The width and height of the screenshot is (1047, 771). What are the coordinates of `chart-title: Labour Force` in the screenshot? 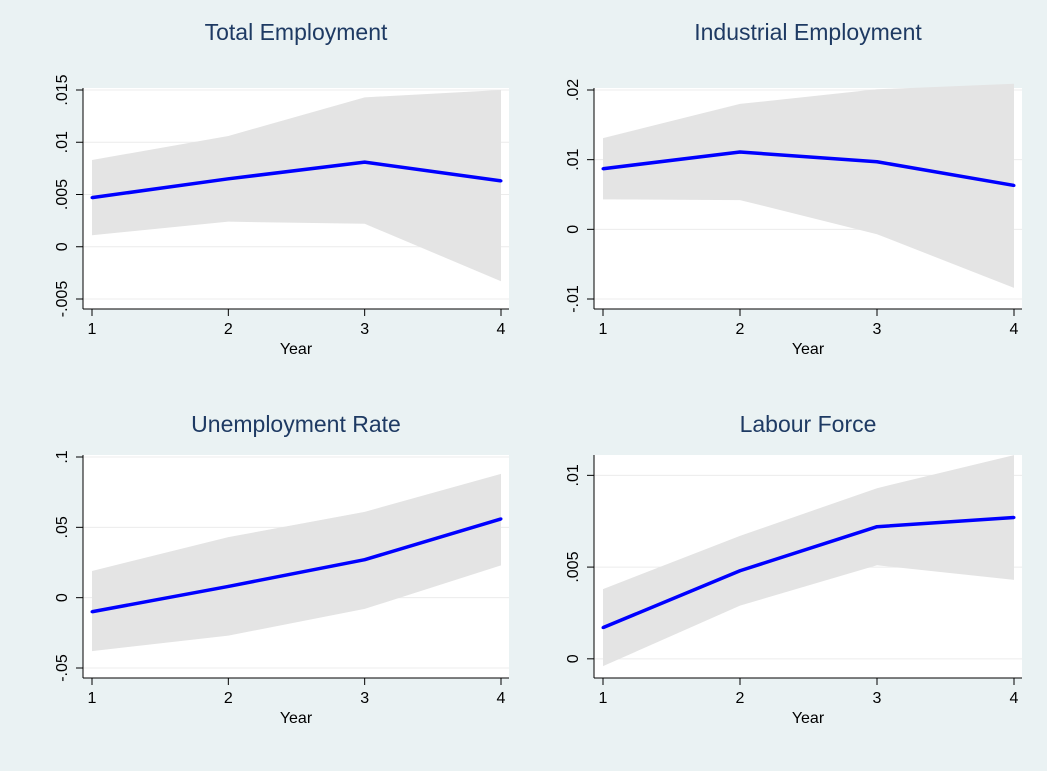 It's located at (808, 424).